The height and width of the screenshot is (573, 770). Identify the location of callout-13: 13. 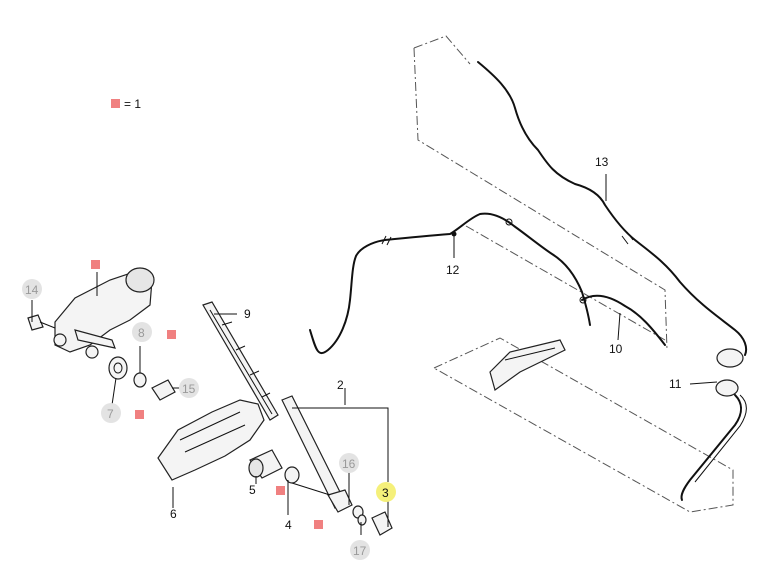
(602, 162).